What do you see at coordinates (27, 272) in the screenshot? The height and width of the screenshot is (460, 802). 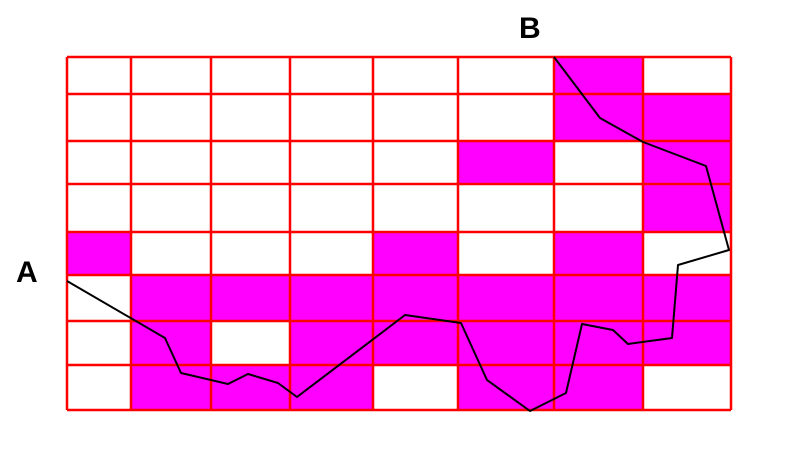 I see `point-a-label: A` at bounding box center [27, 272].